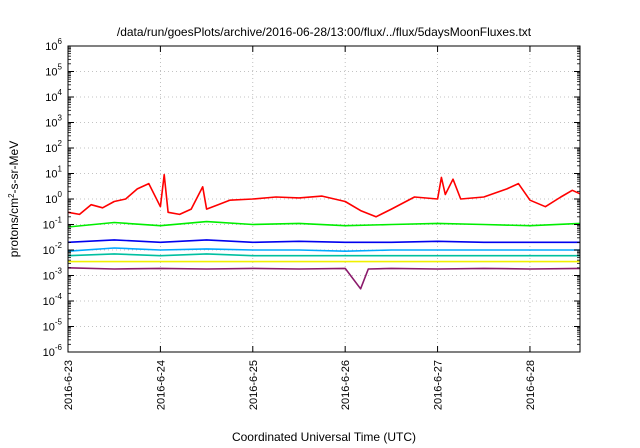  I want to click on y-tick-label-exp: 3, so click(60, 118).